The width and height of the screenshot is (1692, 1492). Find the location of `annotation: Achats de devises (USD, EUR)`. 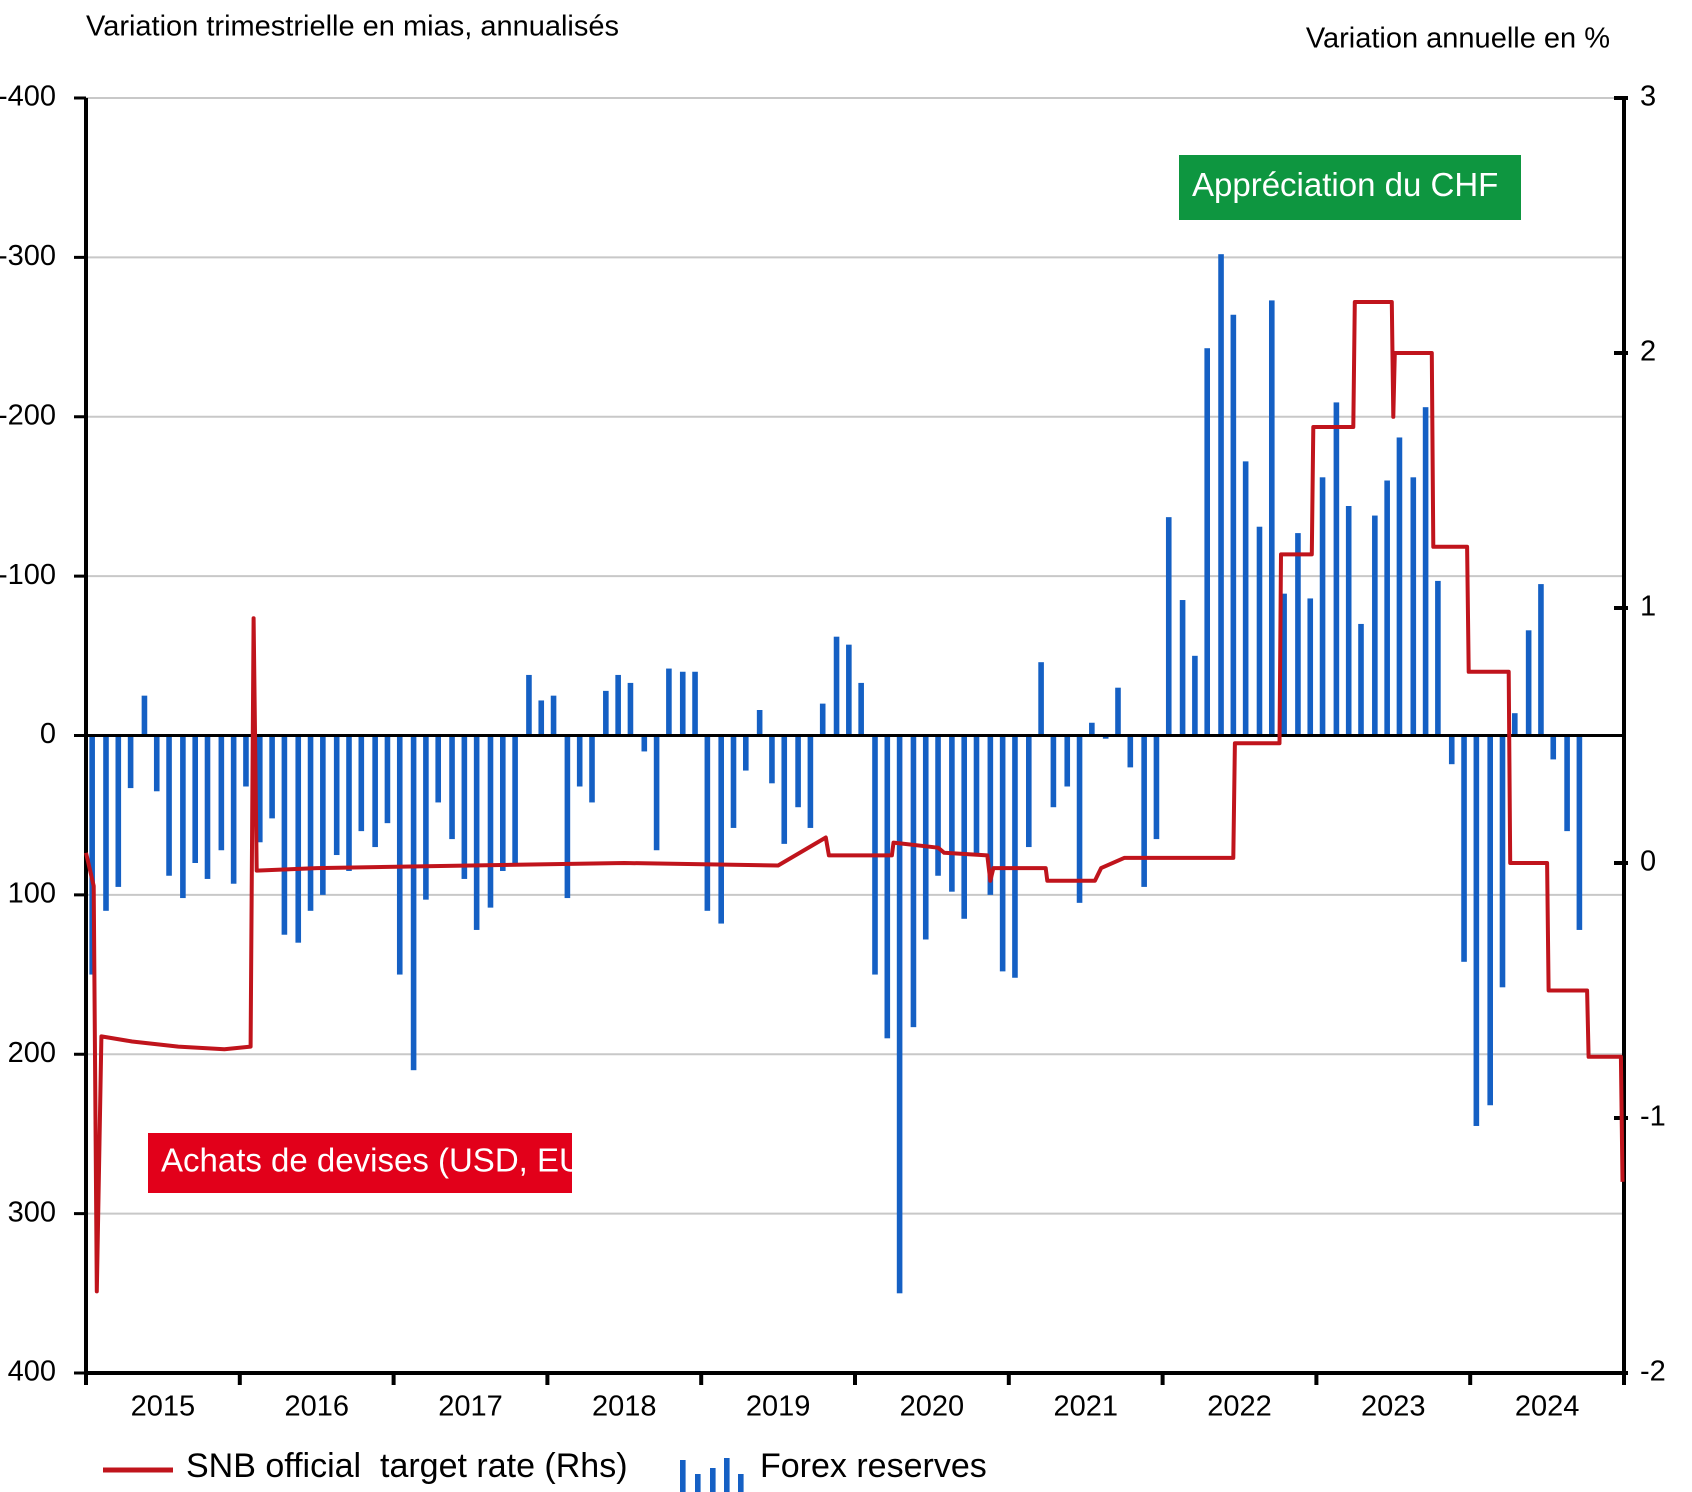

annotation: Achats de devises (USD, EUR) is located at coordinates (389, 1160).